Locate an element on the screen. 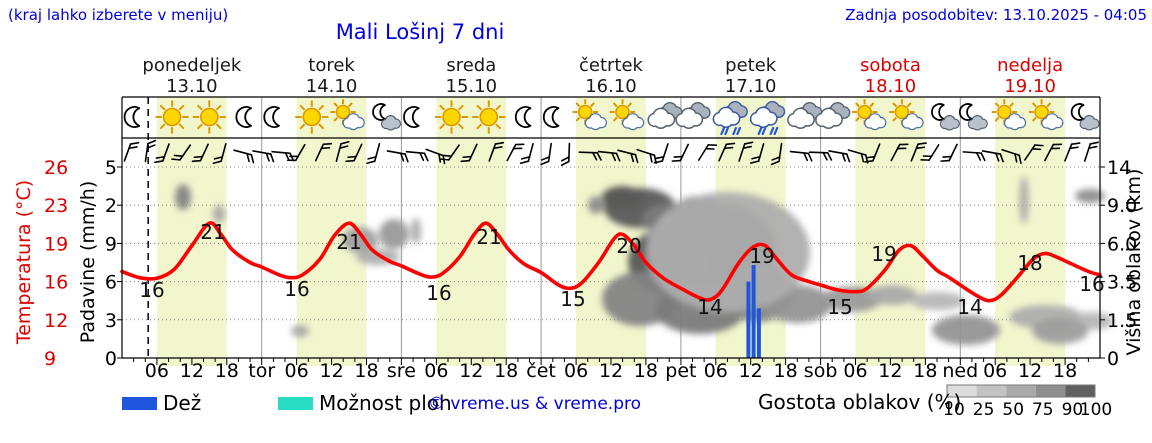  svg-text: 9.0 is located at coordinates (1122, 206).